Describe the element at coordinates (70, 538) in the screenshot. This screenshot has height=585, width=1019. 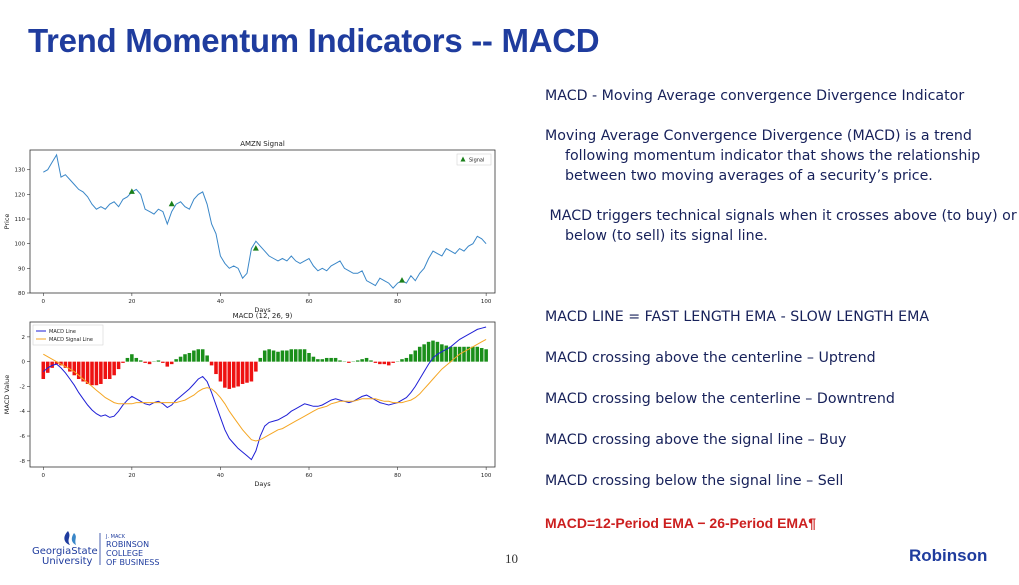
I see `flame-icon` at that location.